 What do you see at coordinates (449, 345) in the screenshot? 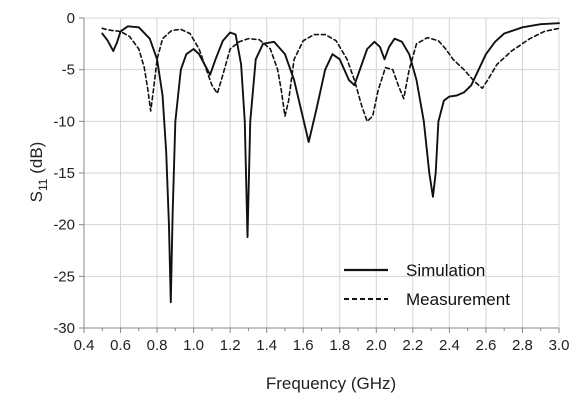
I see `x-tick-label: 2.4` at bounding box center [449, 345].